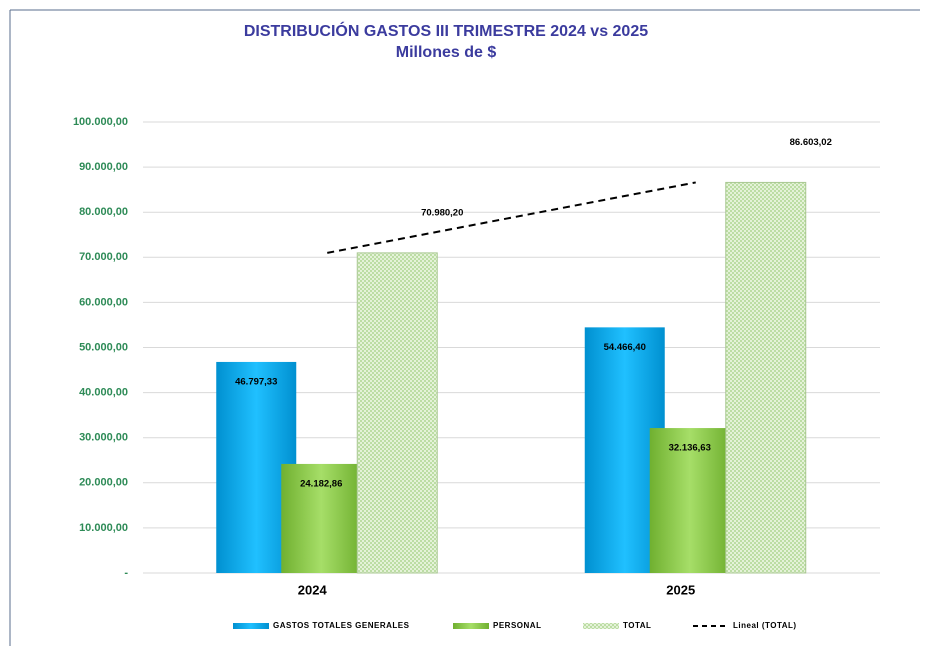 This screenshot has width=930, height=651. Describe the element at coordinates (511, 217) in the screenshot. I see `trend-line` at that location.